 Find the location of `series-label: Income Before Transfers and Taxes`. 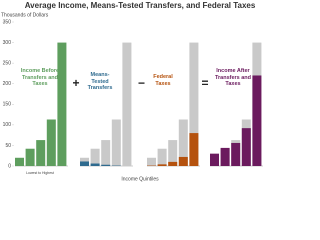

series-label: Income Before Transfers and Taxes is located at coordinates (40, 77).